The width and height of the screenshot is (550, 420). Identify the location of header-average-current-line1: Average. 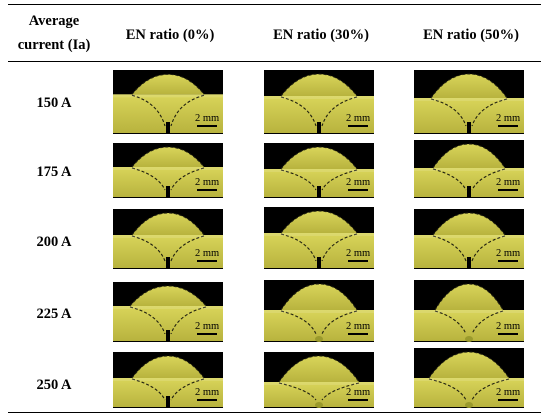
(54, 21).